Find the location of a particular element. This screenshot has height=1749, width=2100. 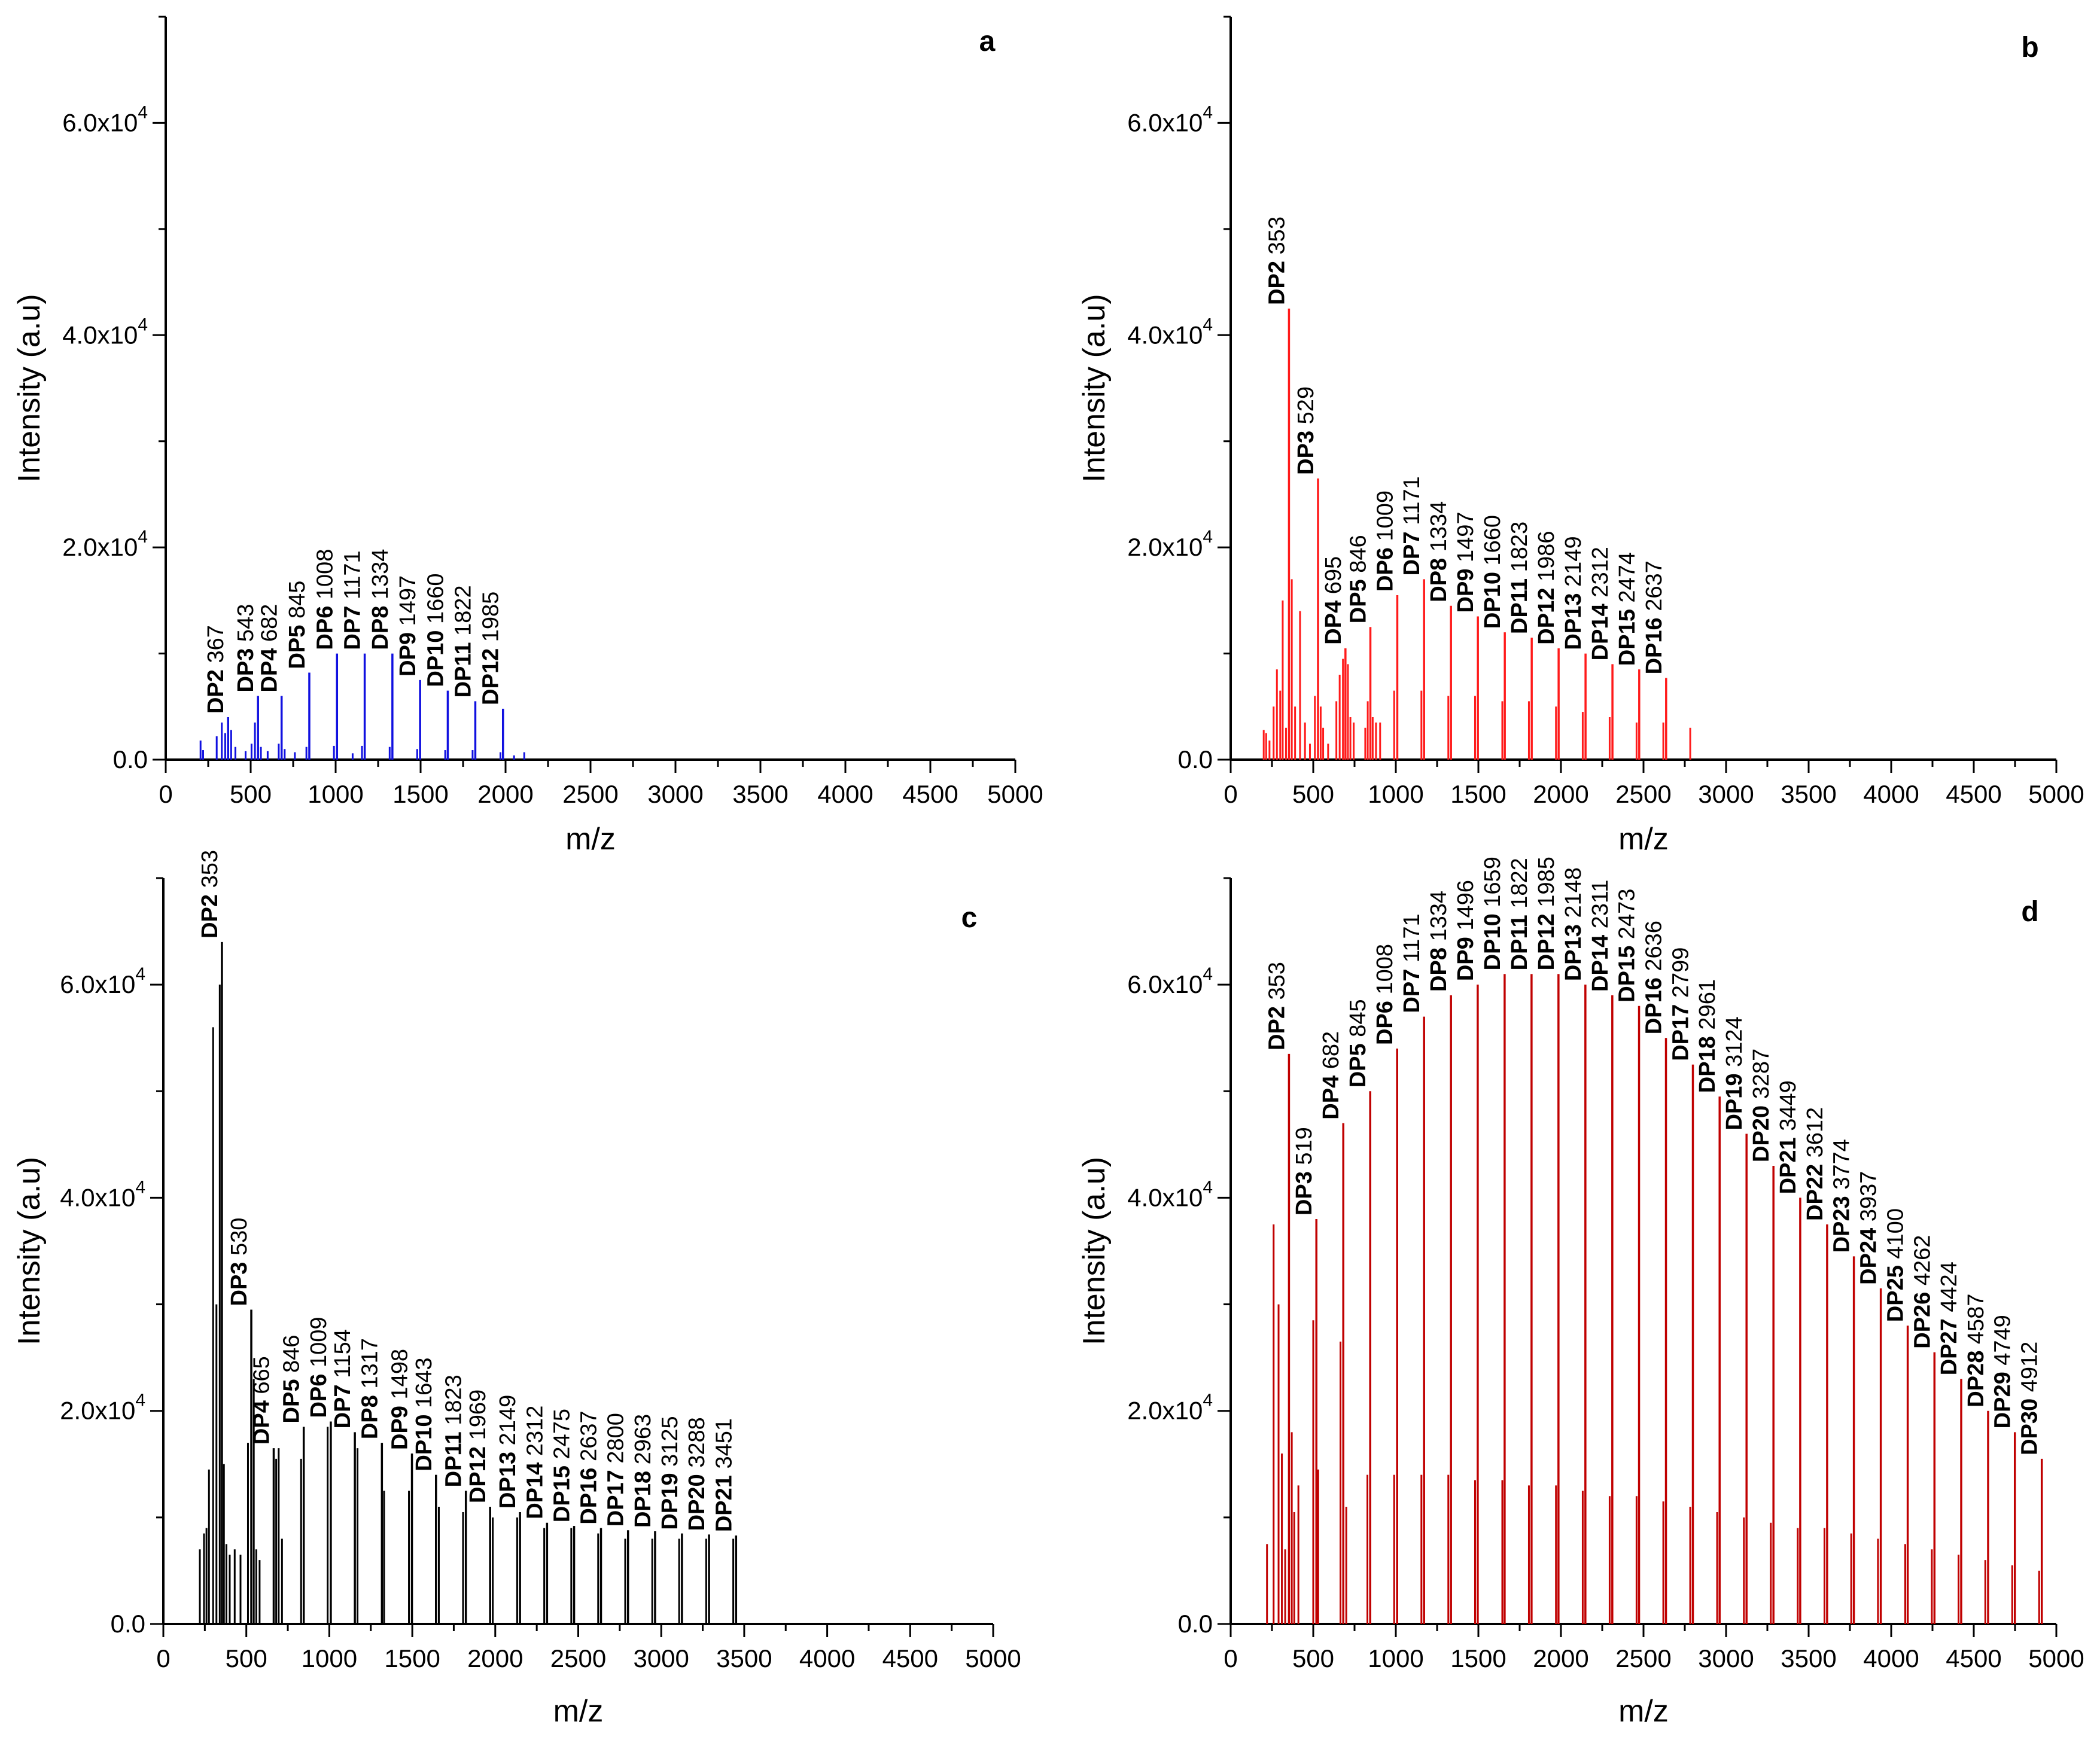

peak-label-mz: 2799 is located at coordinates (1681, 973).